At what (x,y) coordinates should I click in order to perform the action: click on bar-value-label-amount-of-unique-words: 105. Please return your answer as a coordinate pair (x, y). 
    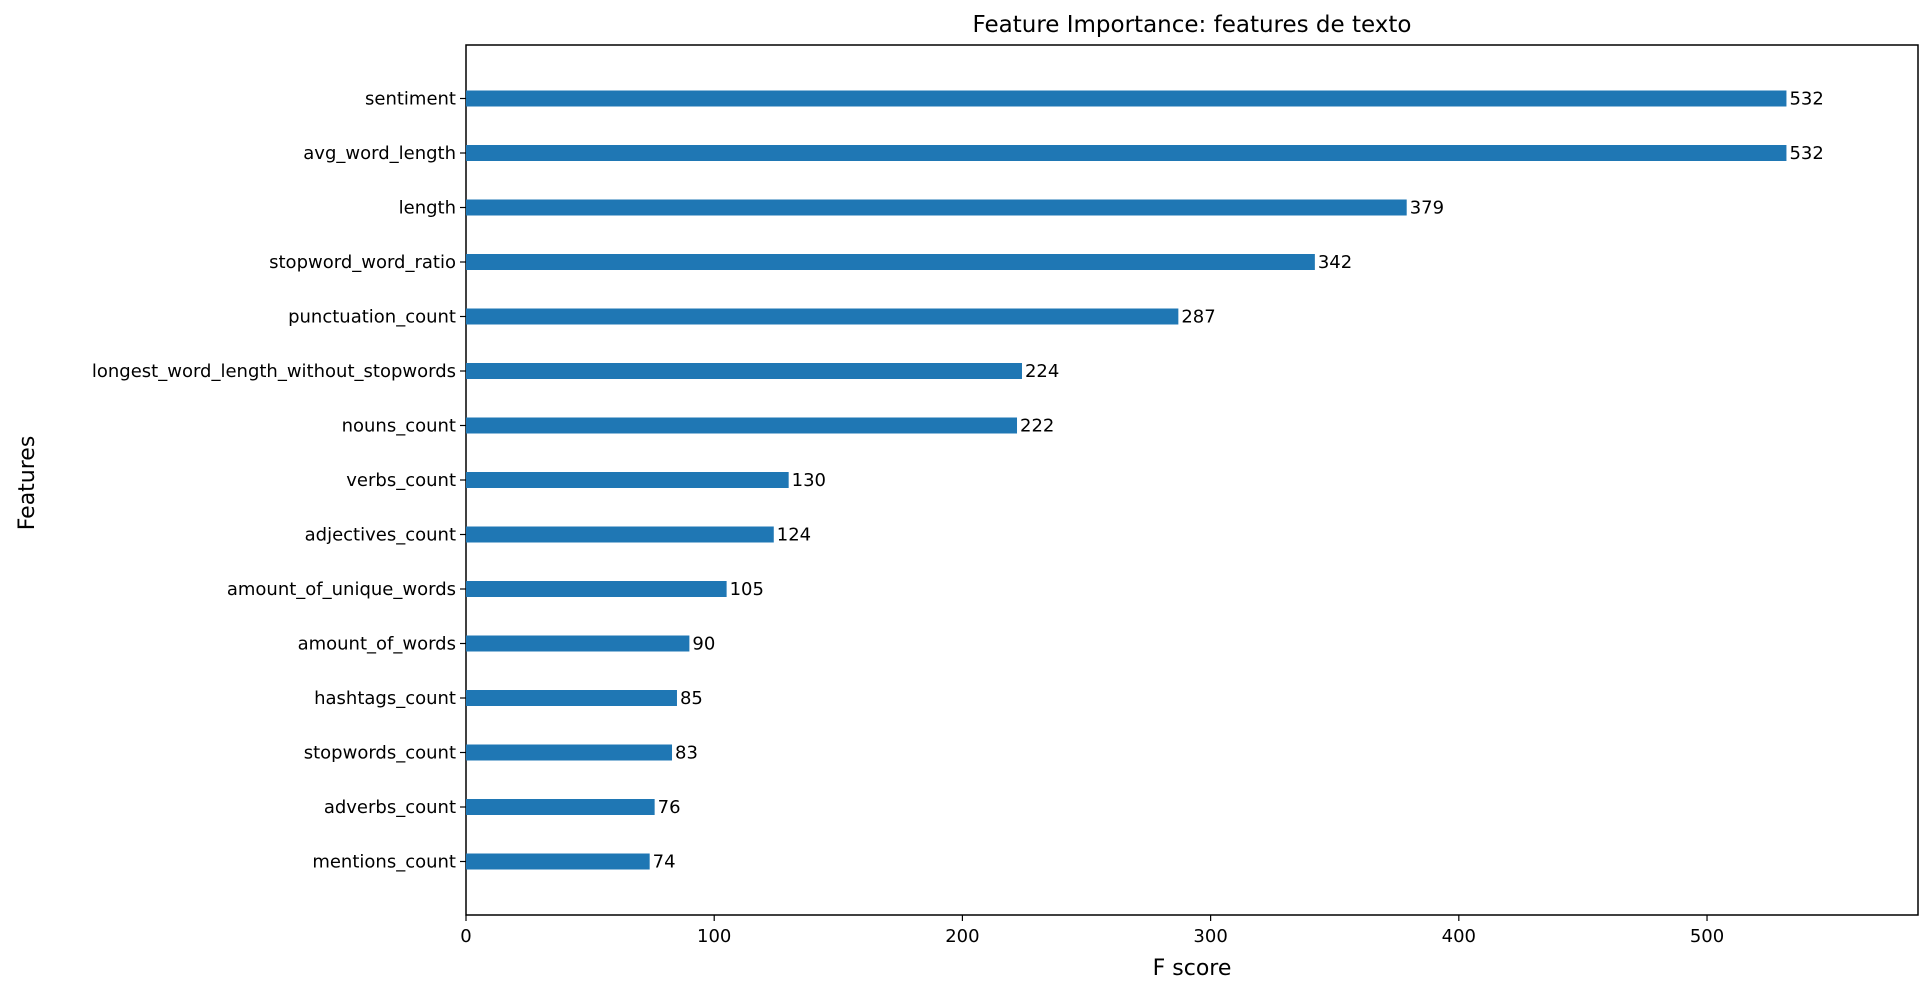
    Looking at the image, I should click on (747, 589).